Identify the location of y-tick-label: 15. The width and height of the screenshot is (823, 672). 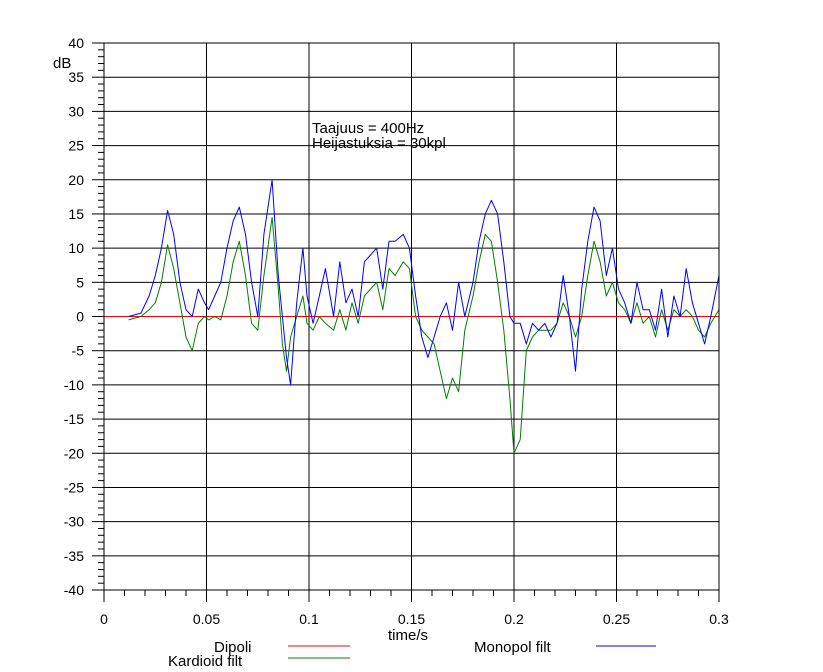
(76, 214).